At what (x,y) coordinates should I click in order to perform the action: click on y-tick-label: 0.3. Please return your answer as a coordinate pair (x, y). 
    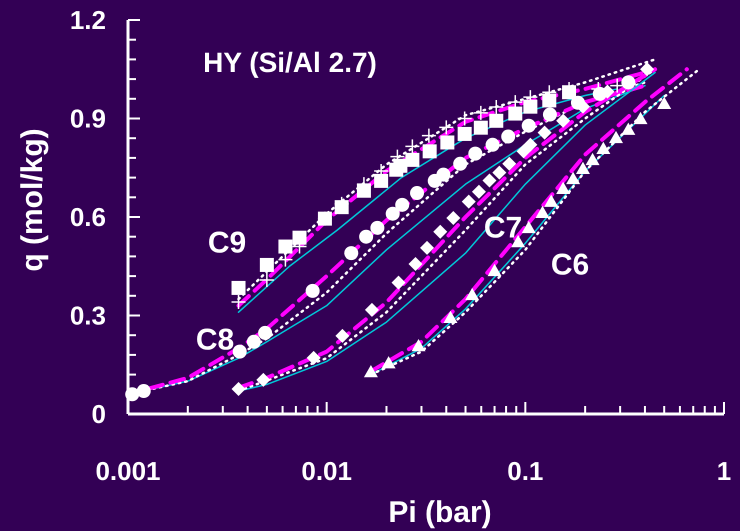
    Looking at the image, I should click on (88, 315).